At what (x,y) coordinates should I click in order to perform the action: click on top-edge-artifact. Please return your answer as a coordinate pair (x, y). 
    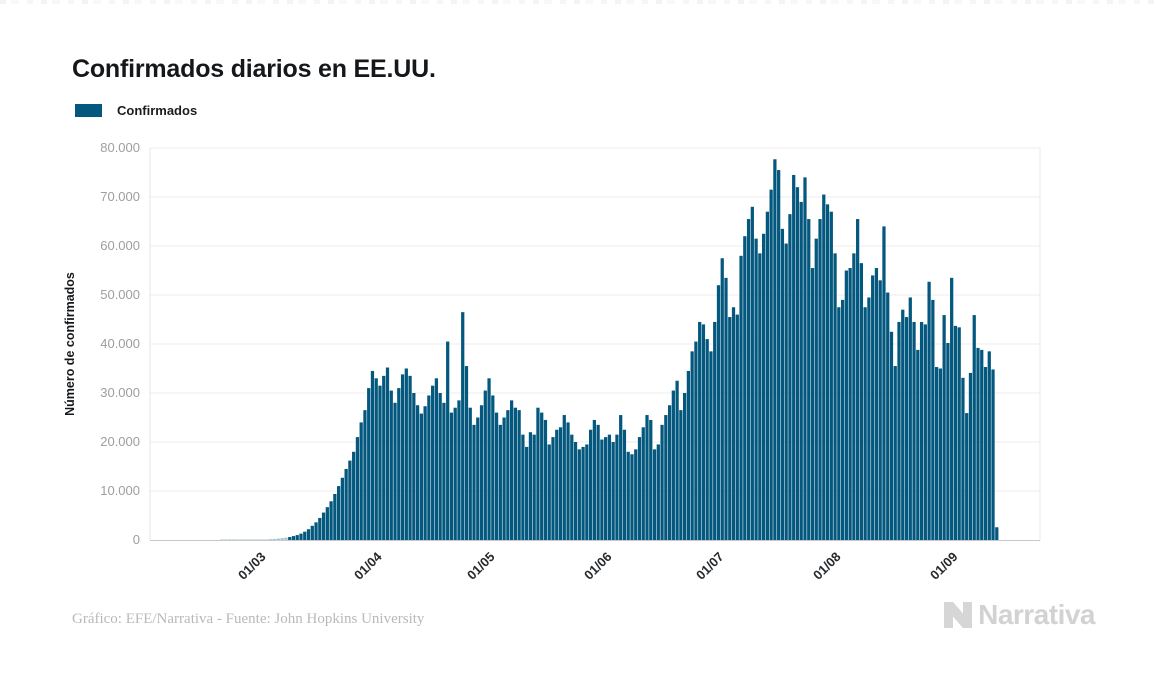
    Looking at the image, I should click on (578, 2).